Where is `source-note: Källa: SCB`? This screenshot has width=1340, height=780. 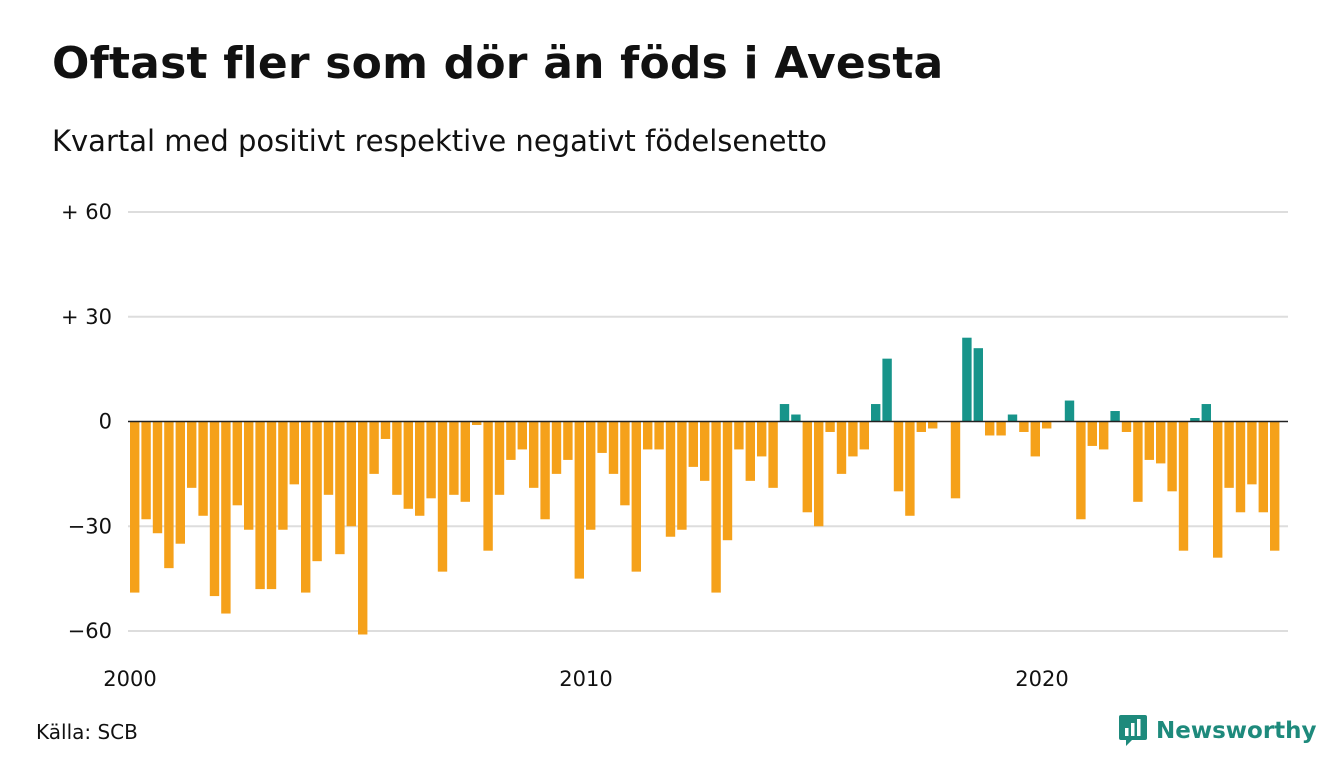
source-note: Källa: SCB is located at coordinates (87, 732).